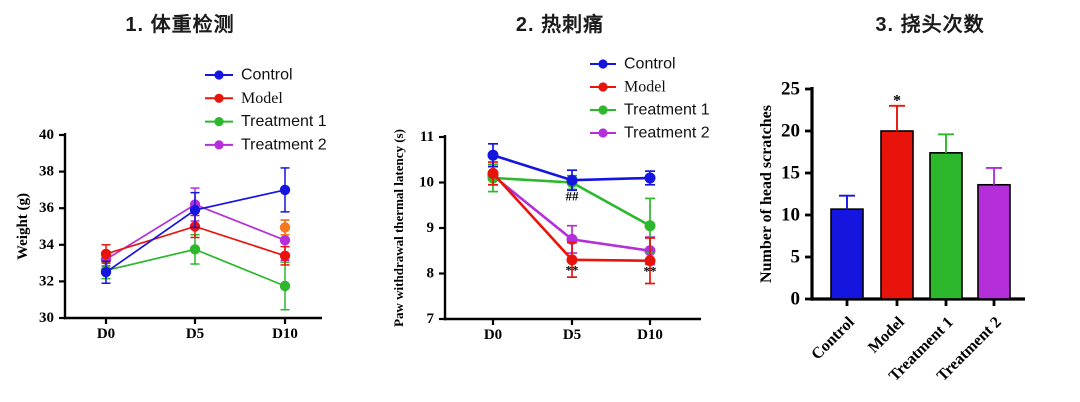 This screenshot has height=402, width=1080. What do you see at coordinates (847, 254) in the screenshot?
I see `bar-control` at bounding box center [847, 254].